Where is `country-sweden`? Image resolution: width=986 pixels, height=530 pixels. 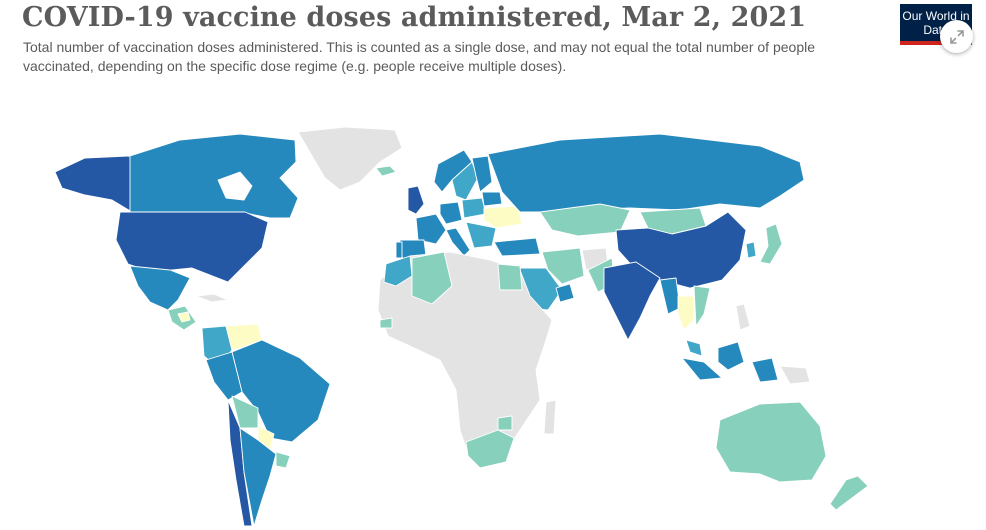 country-sweden is located at coordinates (465, 181).